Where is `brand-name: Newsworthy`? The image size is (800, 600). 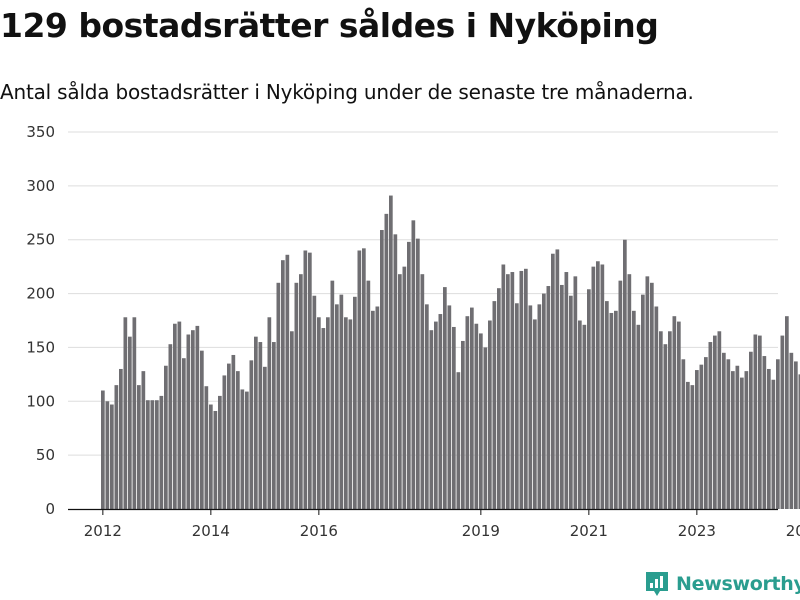 brand-name: Newsworthy is located at coordinates (738, 584).